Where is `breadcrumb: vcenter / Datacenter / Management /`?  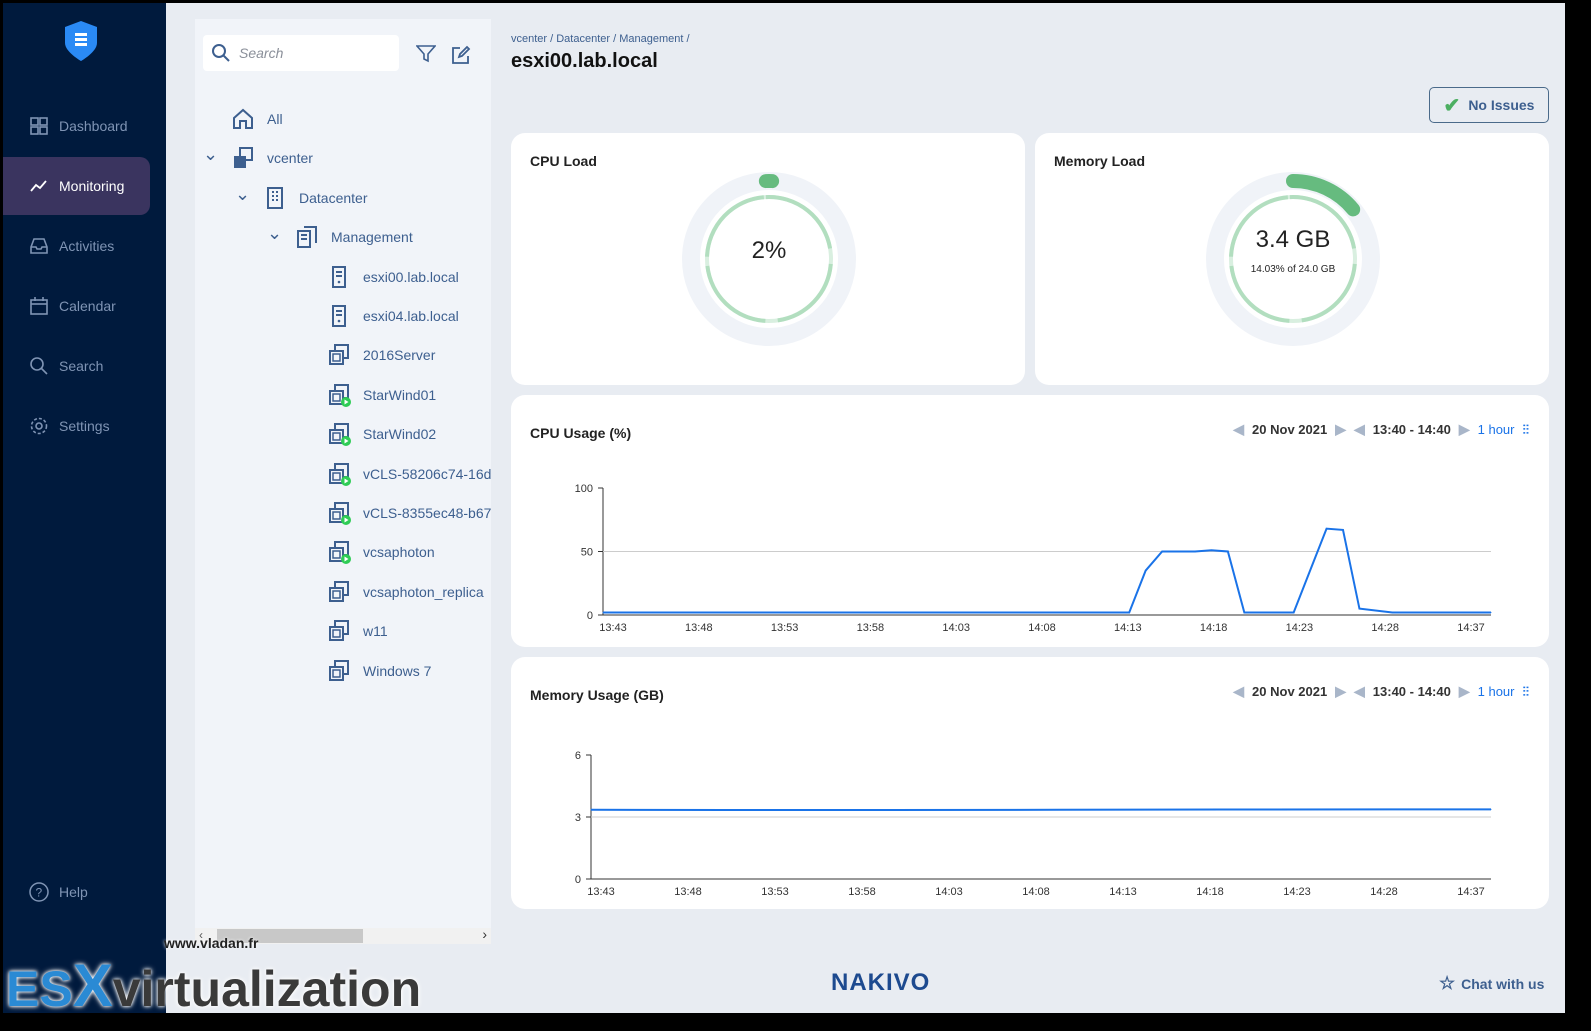 breadcrumb: vcenter / Datacenter / Management / is located at coordinates (600, 39).